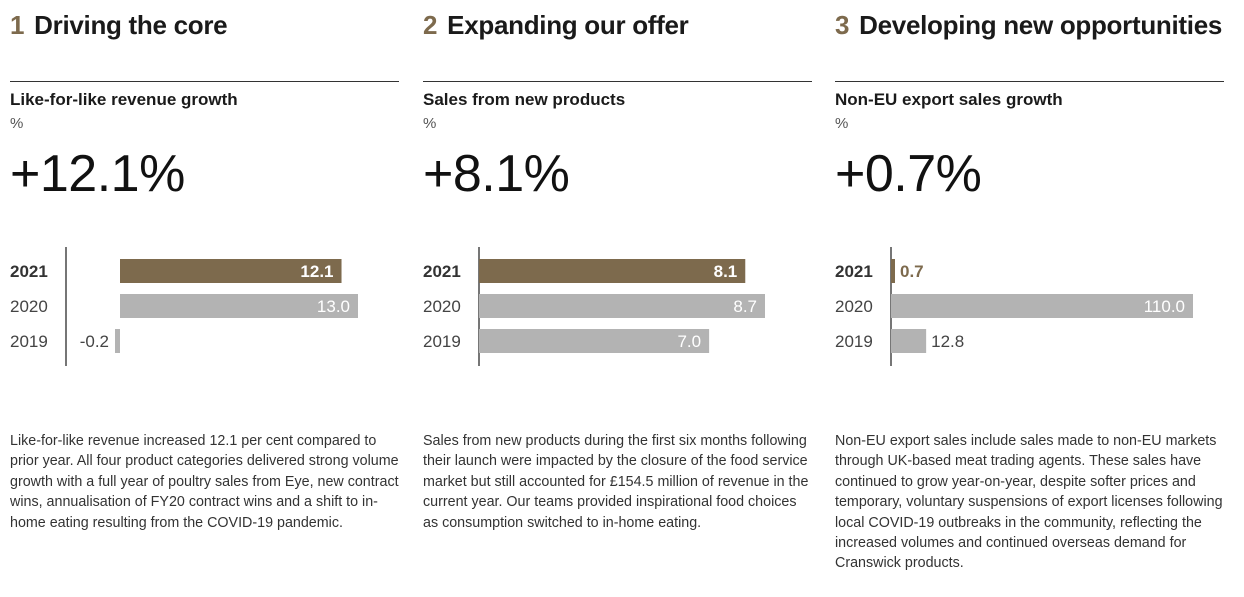 This screenshot has height=597, width=1244. What do you see at coordinates (745, 306) in the screenshot?
I see `value-label: 8.7` at bounding box center [745, 306].